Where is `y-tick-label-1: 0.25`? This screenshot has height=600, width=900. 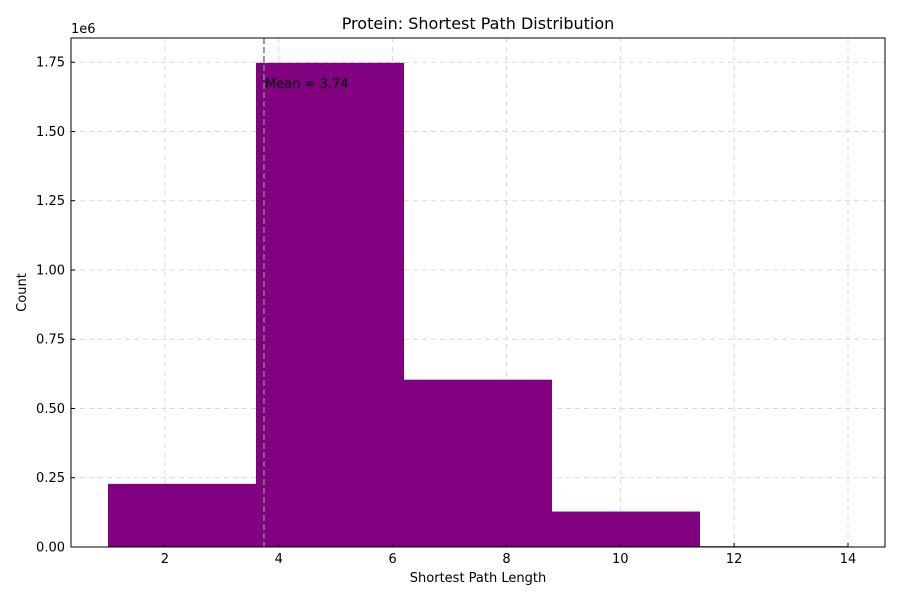 y-tick-label-1: 0.25 is located at coordinates (50, 478).